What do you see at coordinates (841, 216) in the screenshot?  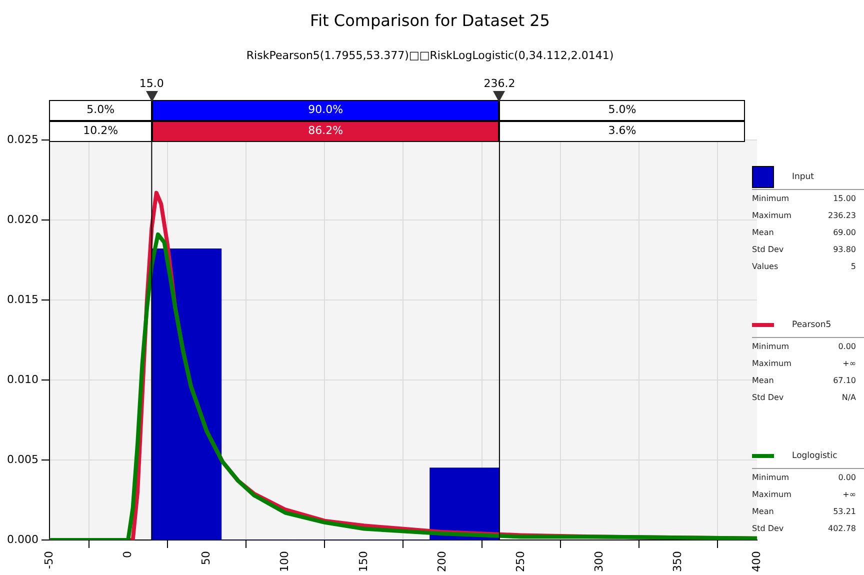 I see `text: 236.23` at bounding box center [841, 216].